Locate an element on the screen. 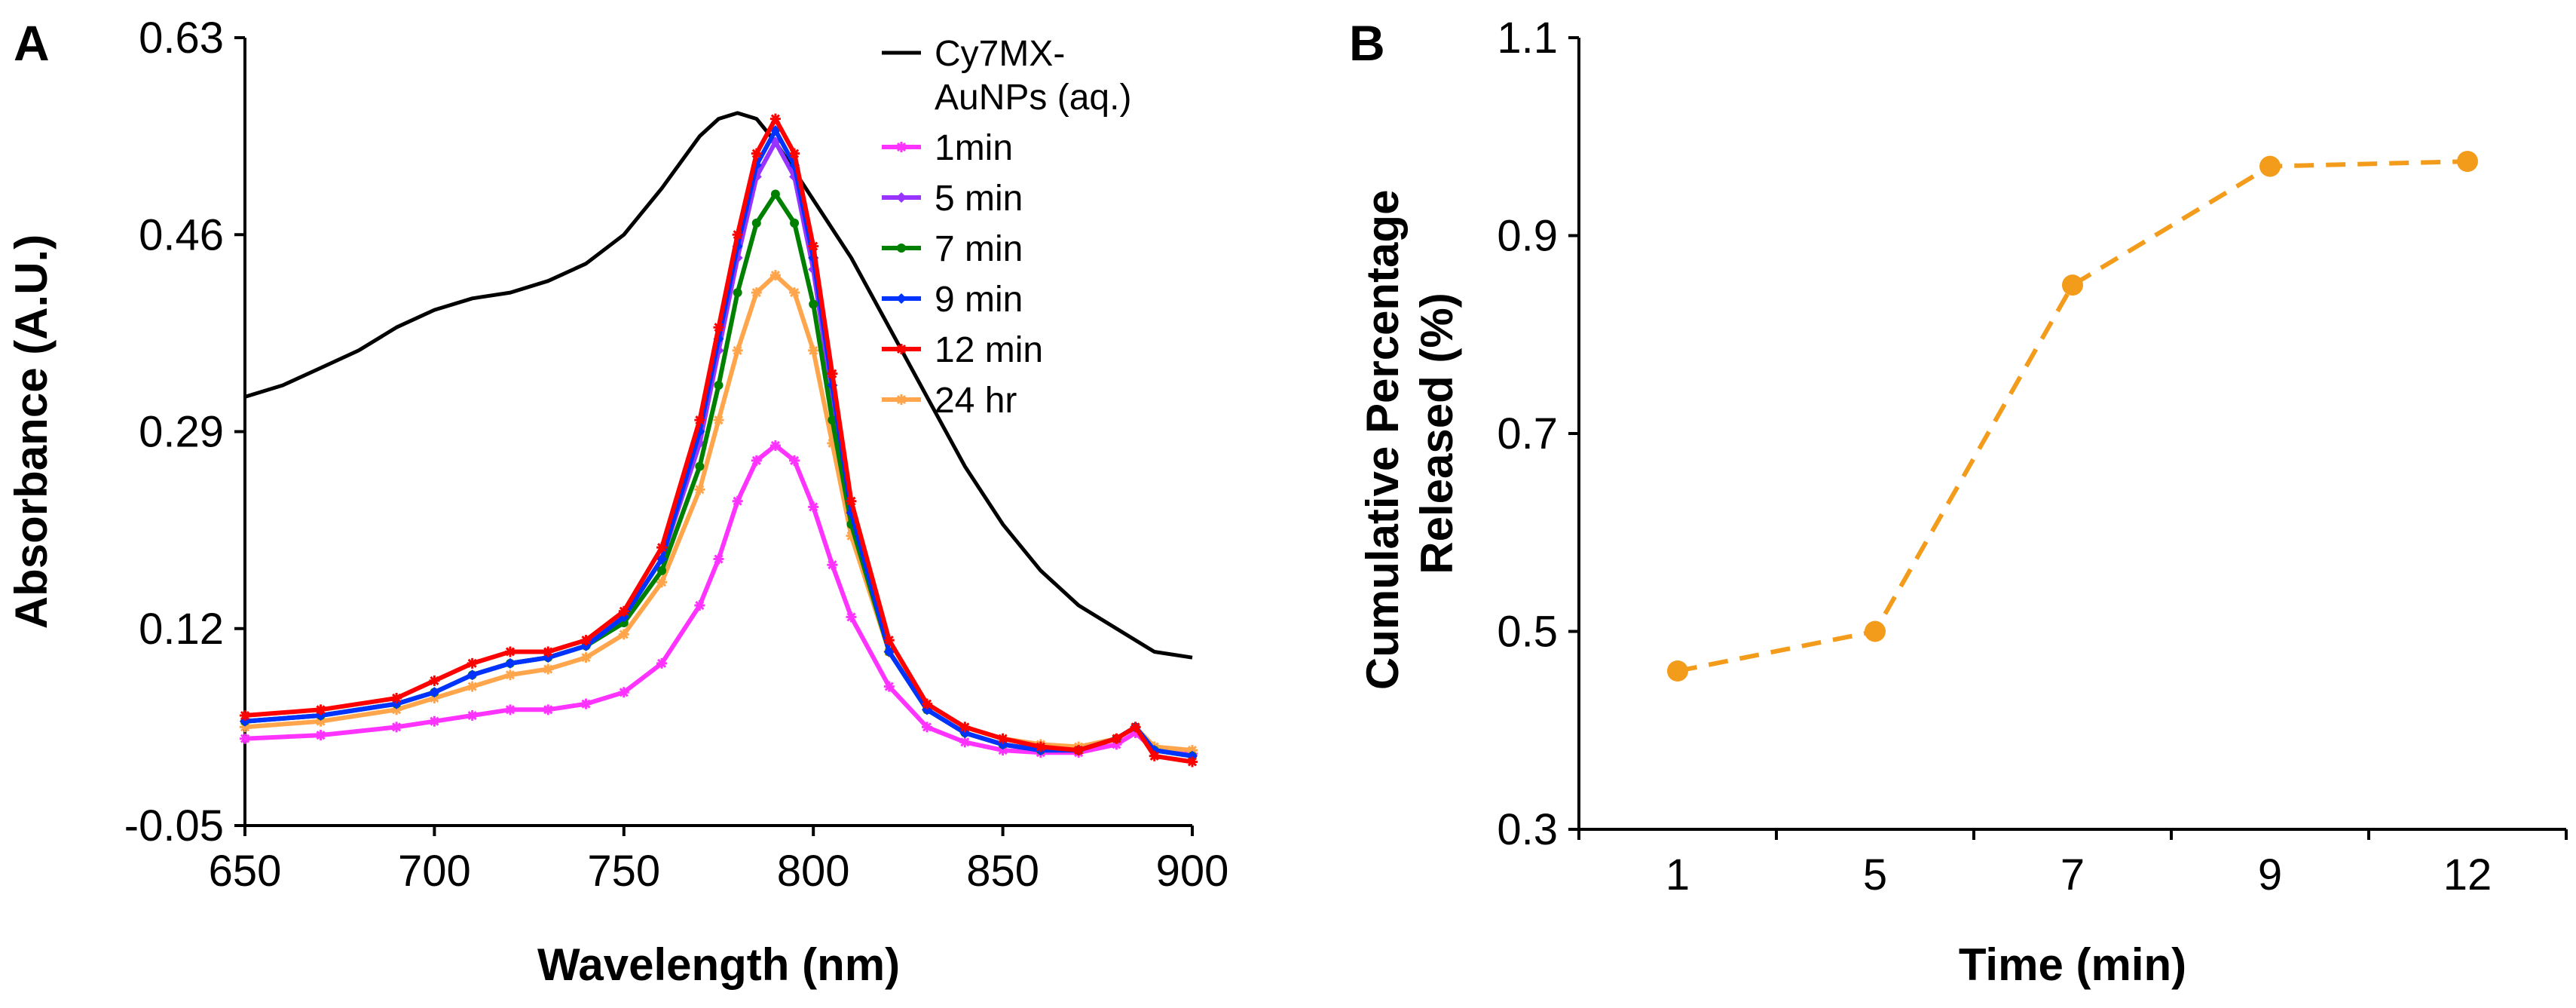 Image resolution: width=2576 pixels, height=1008 pixels. panel-a-y-tick-label: 0.12 is located at coordinates (182, 629).